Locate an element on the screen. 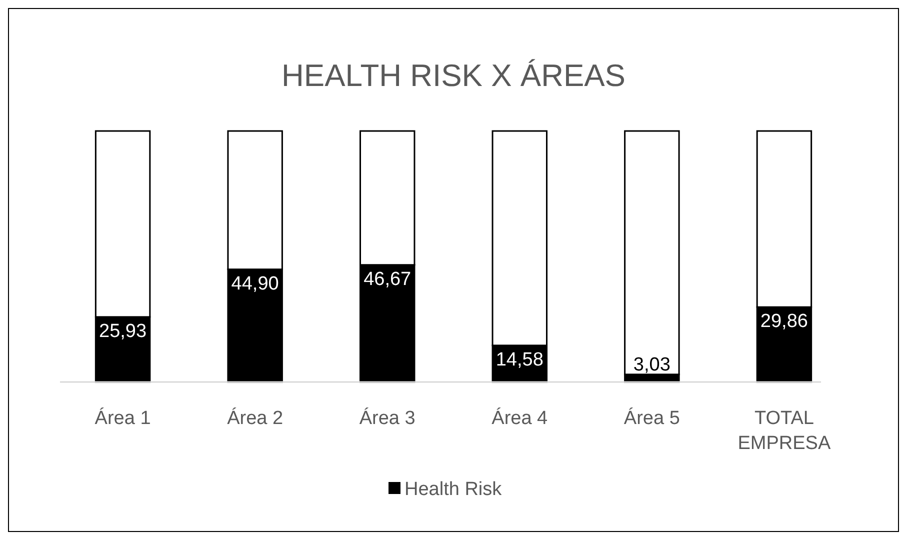 This screenshot has width=907, height=540. data-label: 44,90 is located at coordinates (255, 283).